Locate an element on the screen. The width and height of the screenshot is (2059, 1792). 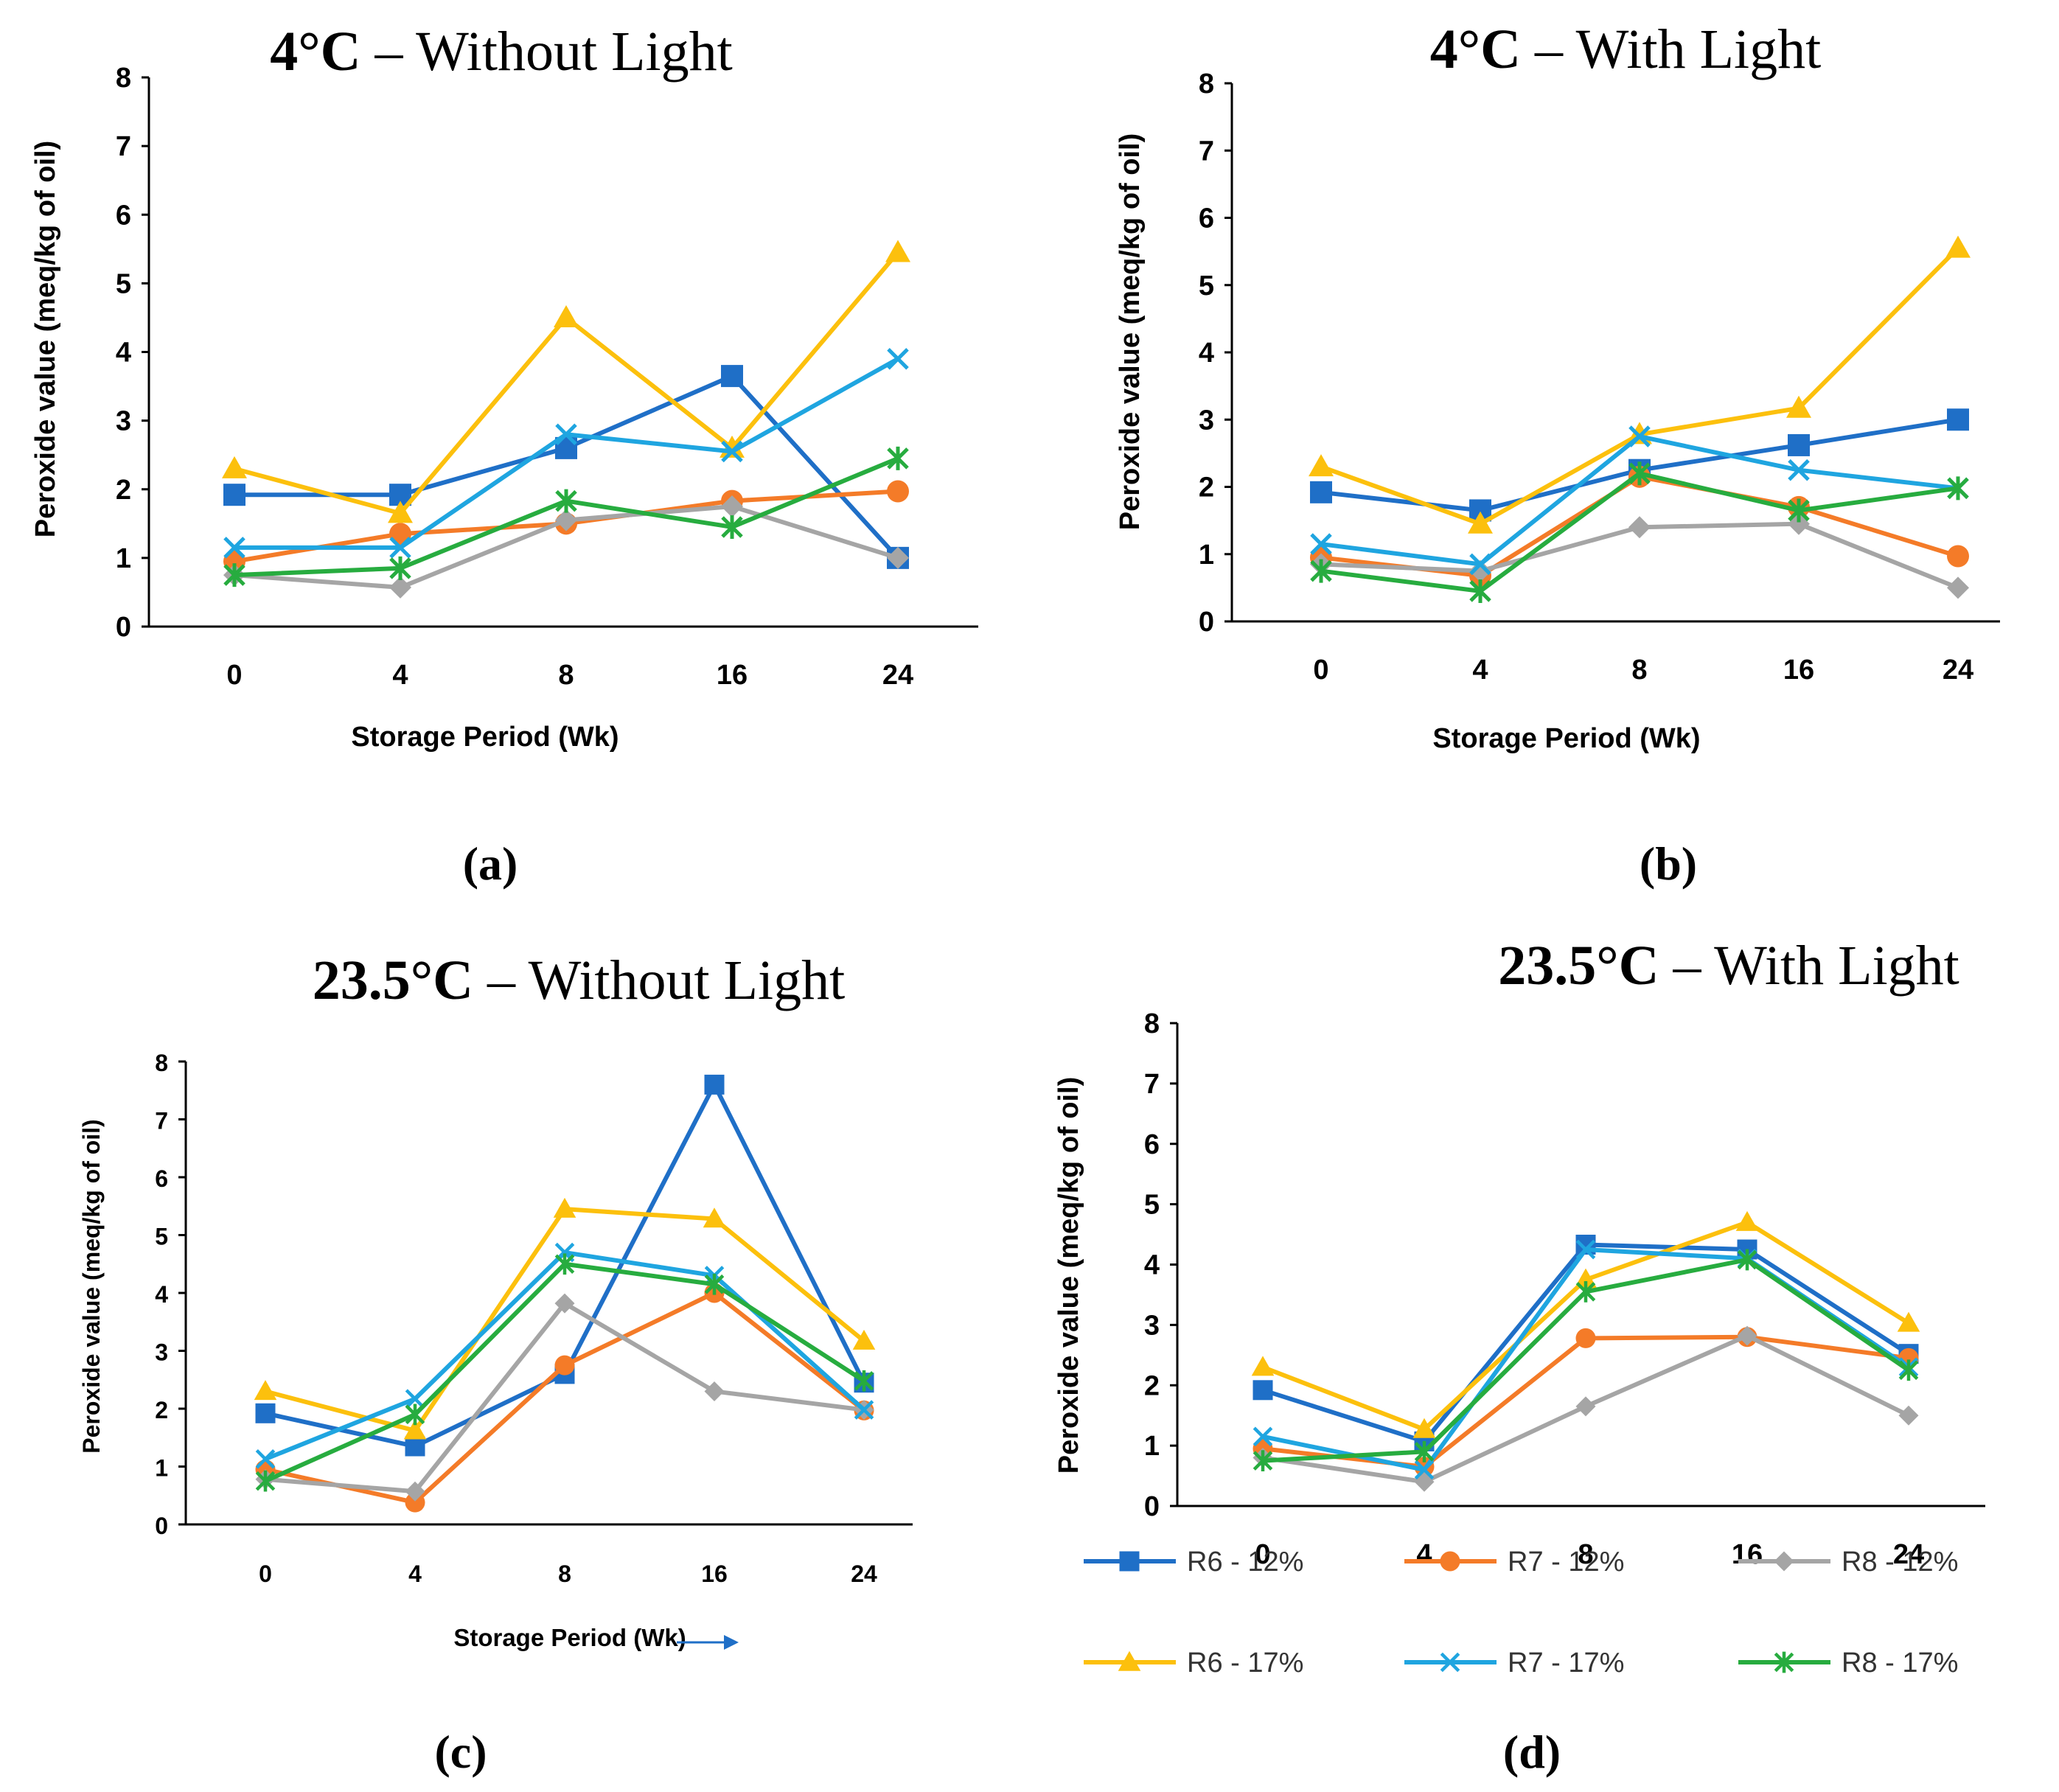
panel-a-ytick-label: 2 is located at coordinates (123, 490).